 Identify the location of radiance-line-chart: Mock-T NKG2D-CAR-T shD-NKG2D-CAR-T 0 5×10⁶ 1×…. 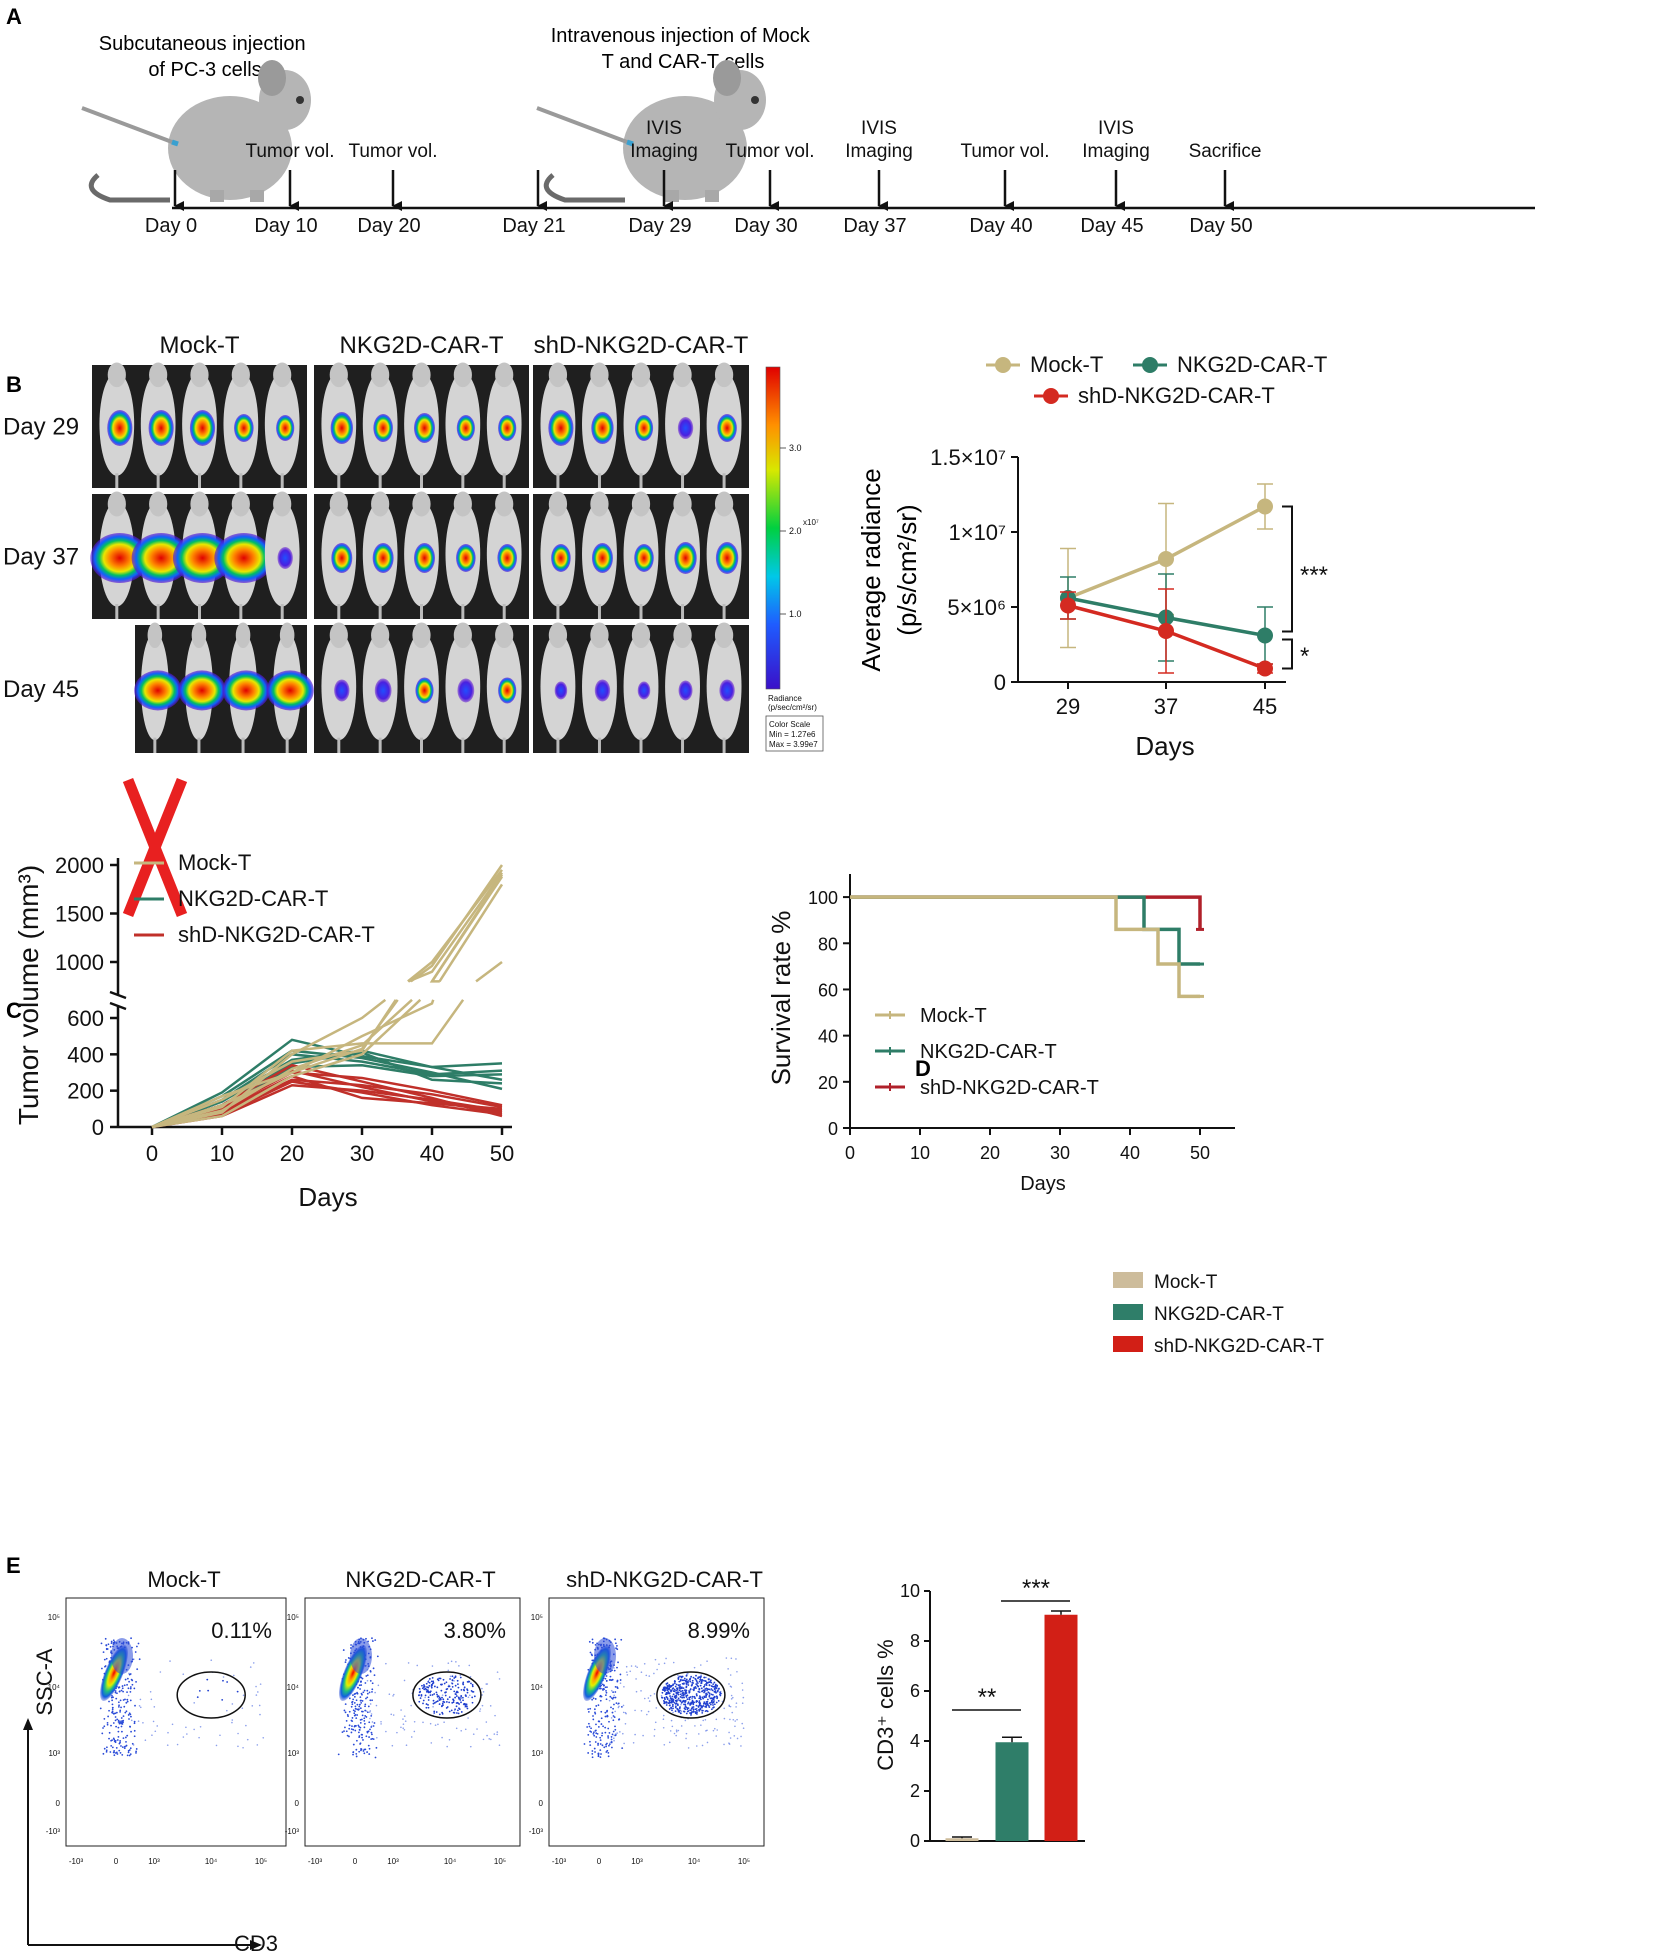
(1092, 556).